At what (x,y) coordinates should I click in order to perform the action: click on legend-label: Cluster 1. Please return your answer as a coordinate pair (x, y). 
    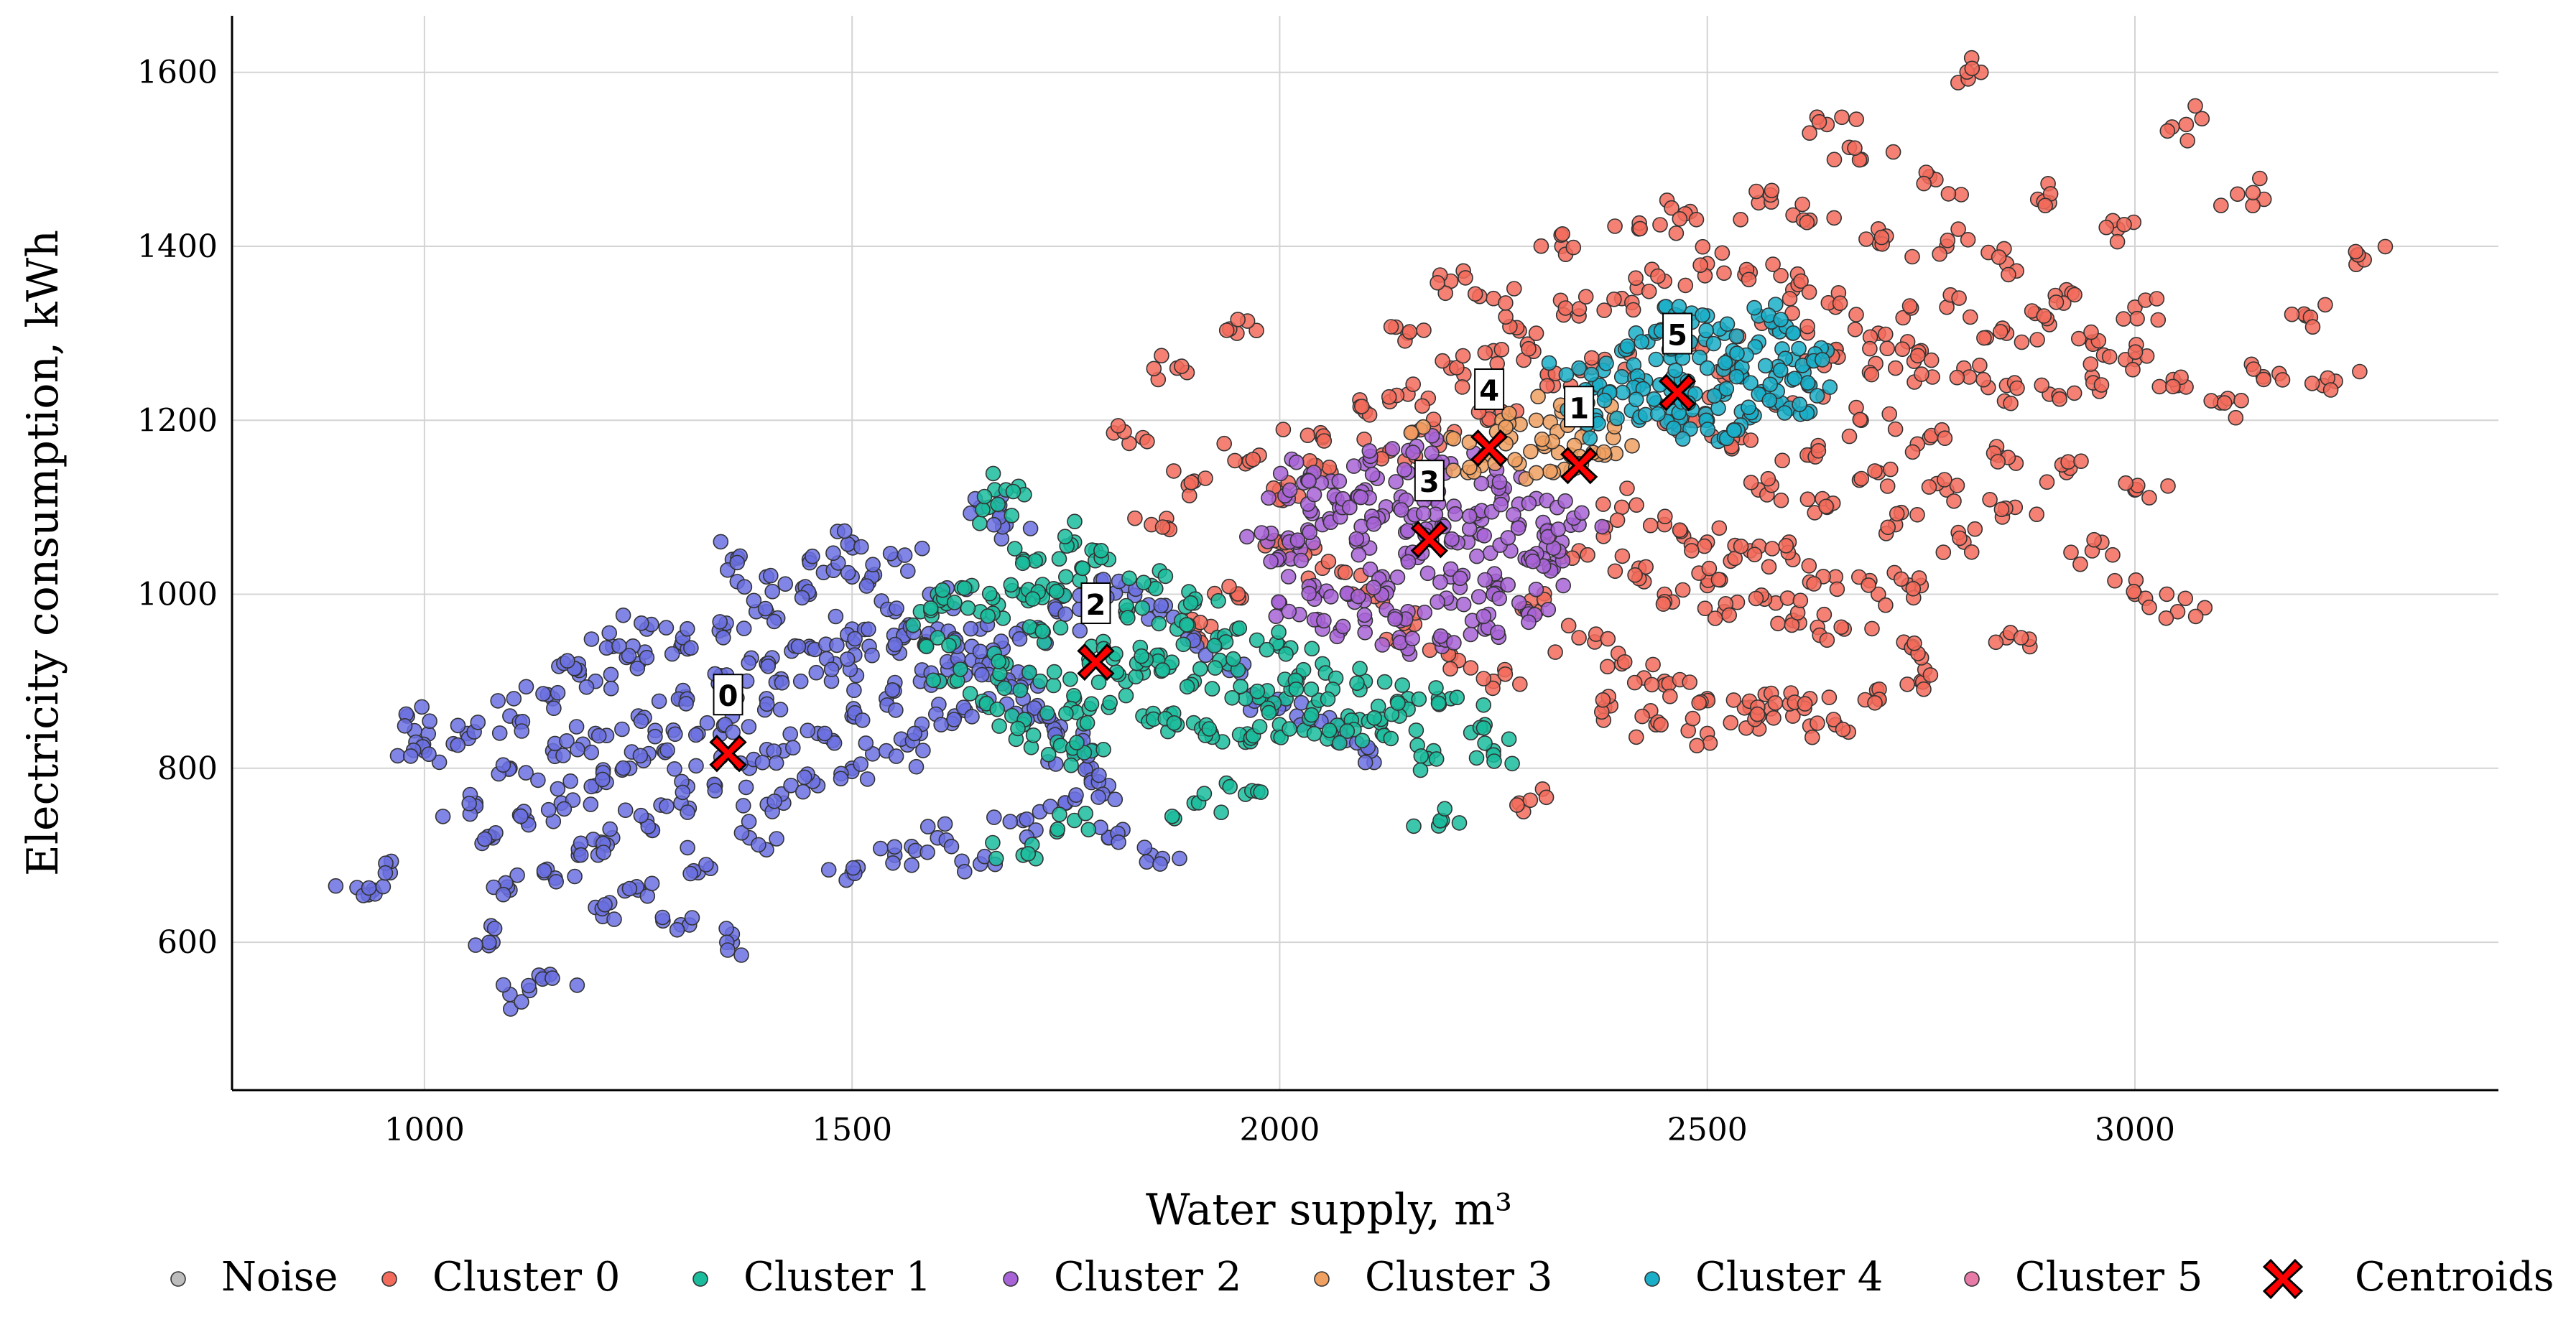
    Looking at the image, I should click on (837, 1277).